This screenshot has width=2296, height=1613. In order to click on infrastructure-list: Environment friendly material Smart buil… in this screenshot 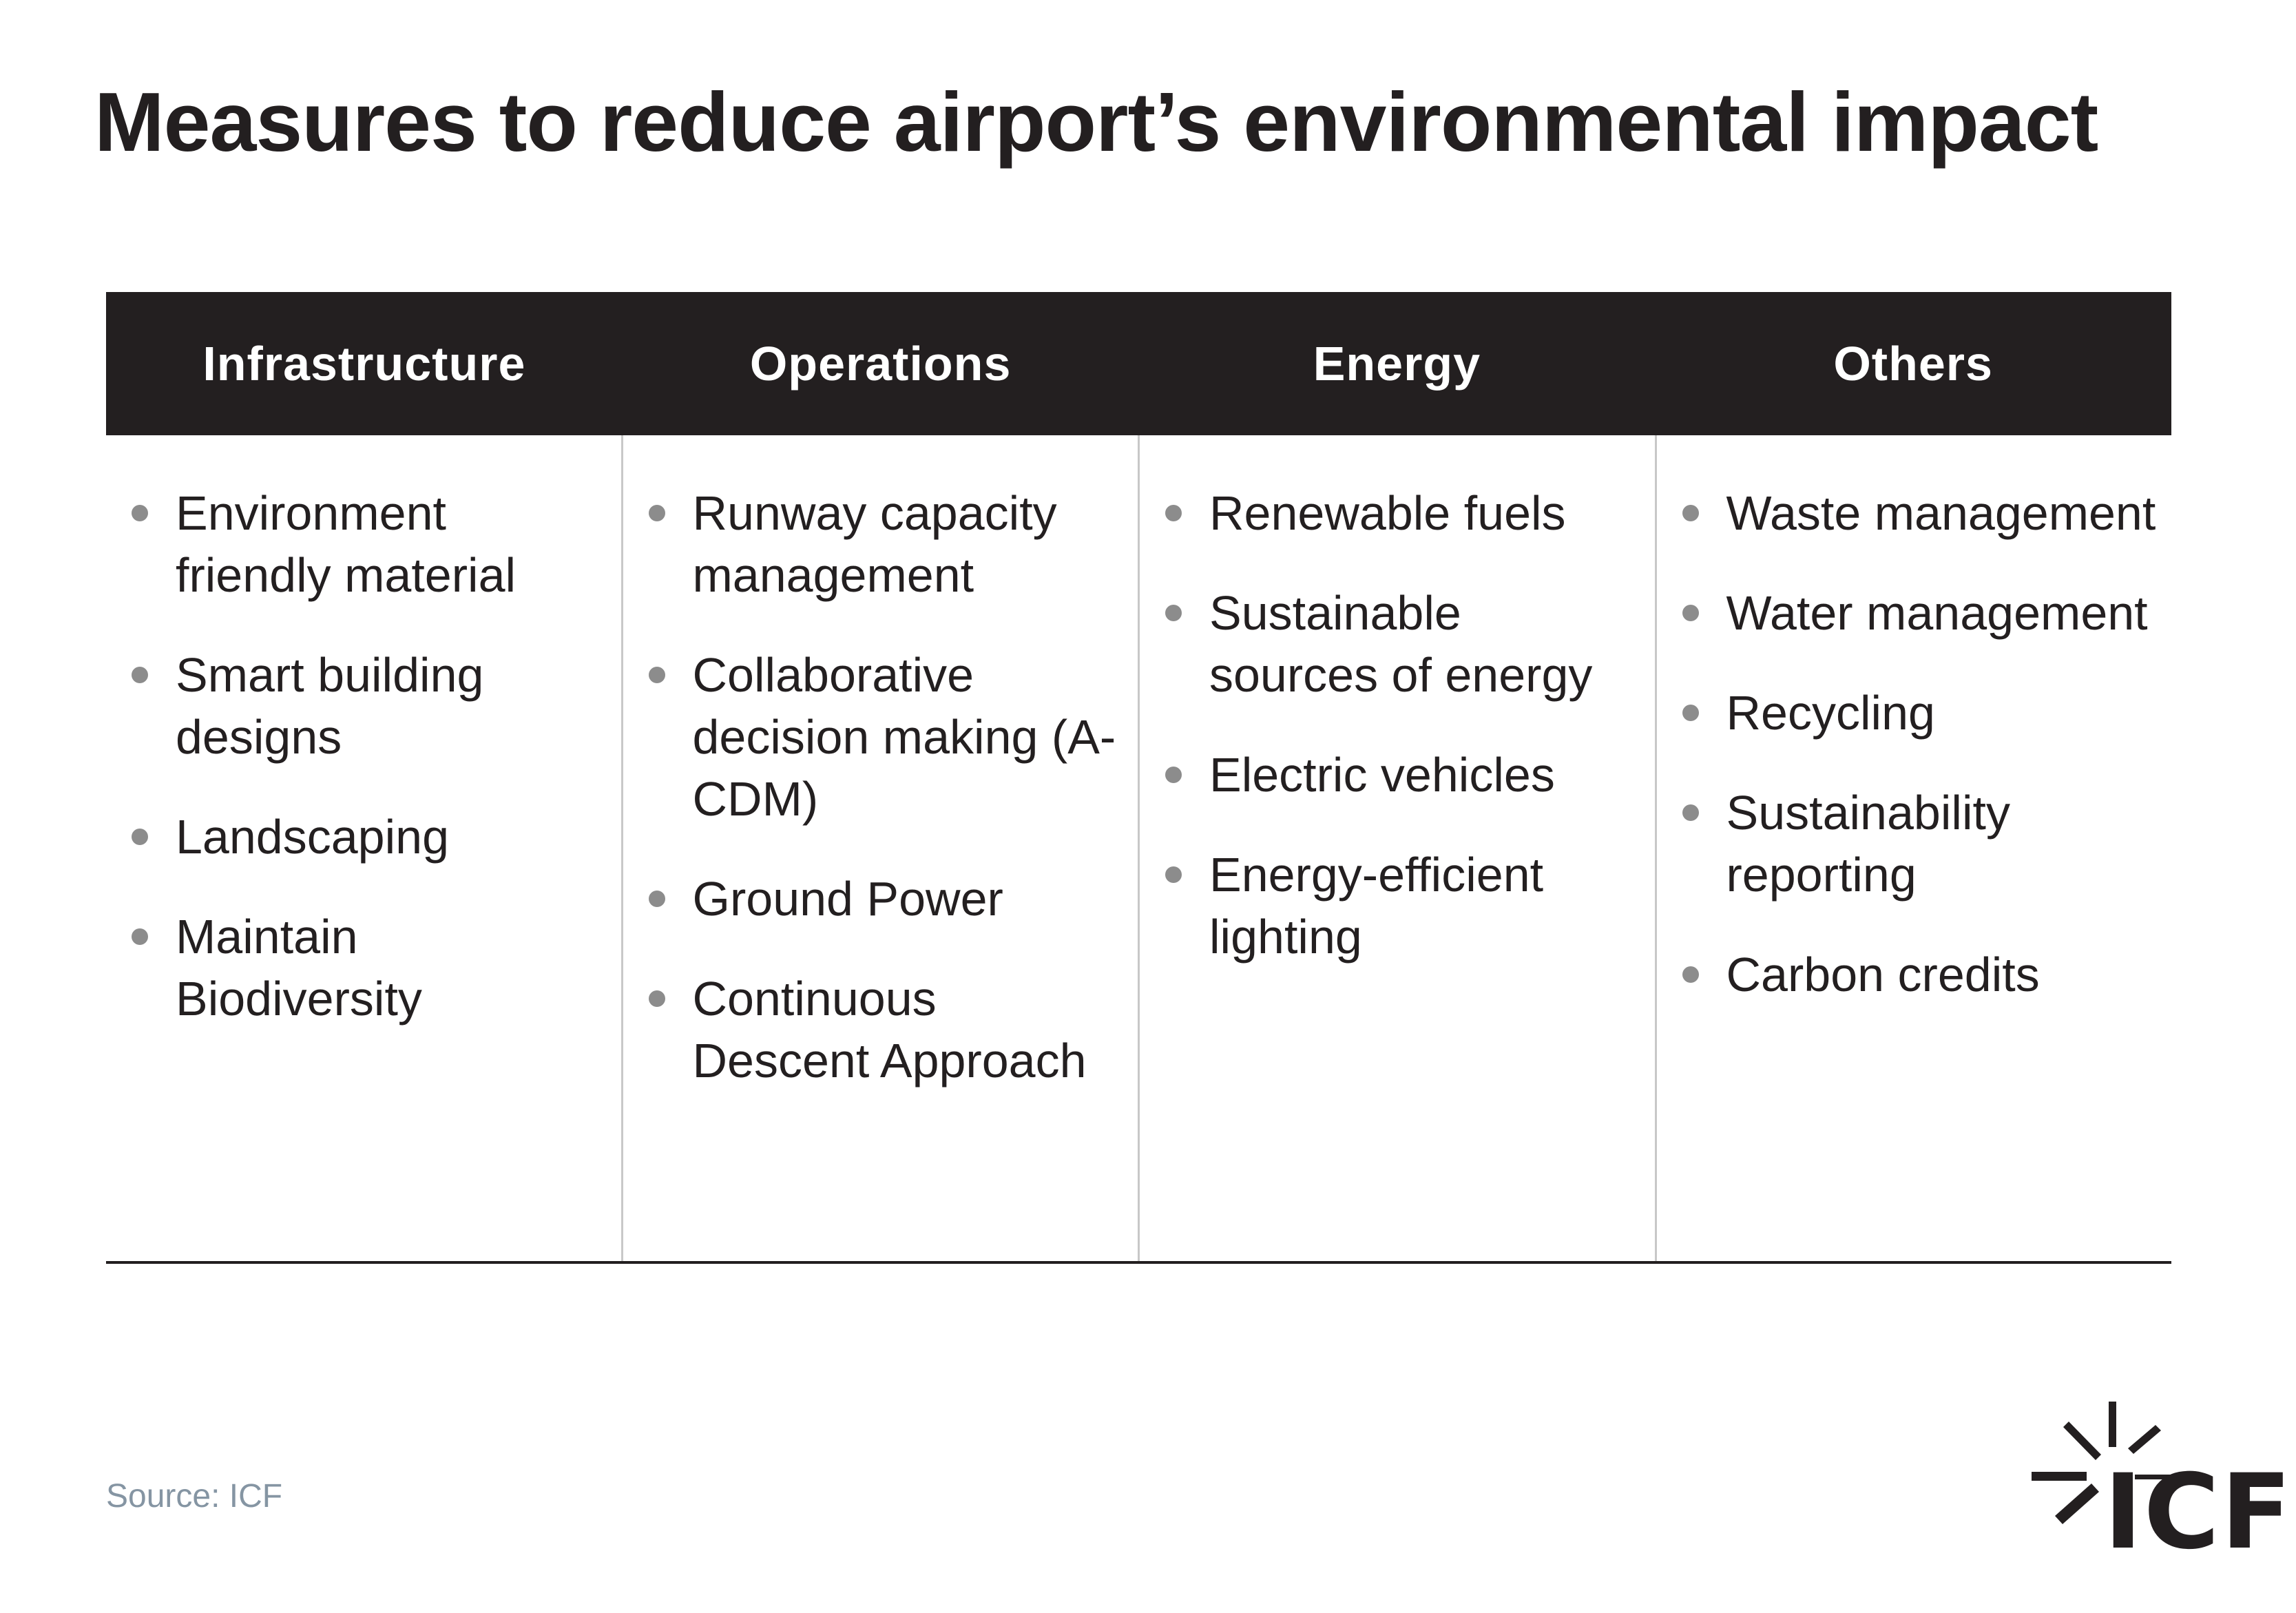, I will do `click(363, 756)`.